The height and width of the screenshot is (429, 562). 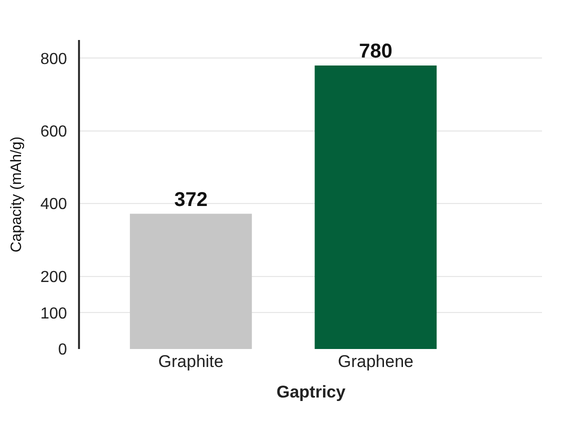 I want to click on y-tick-label: 400, so click(x=54, y=205).